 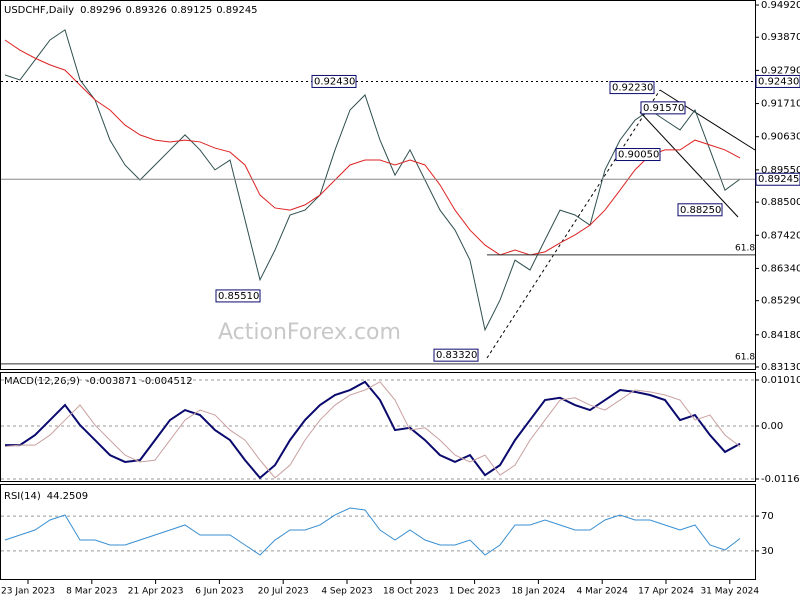 I want to click on annotation: 0.91570, so click(x=663, y=108).